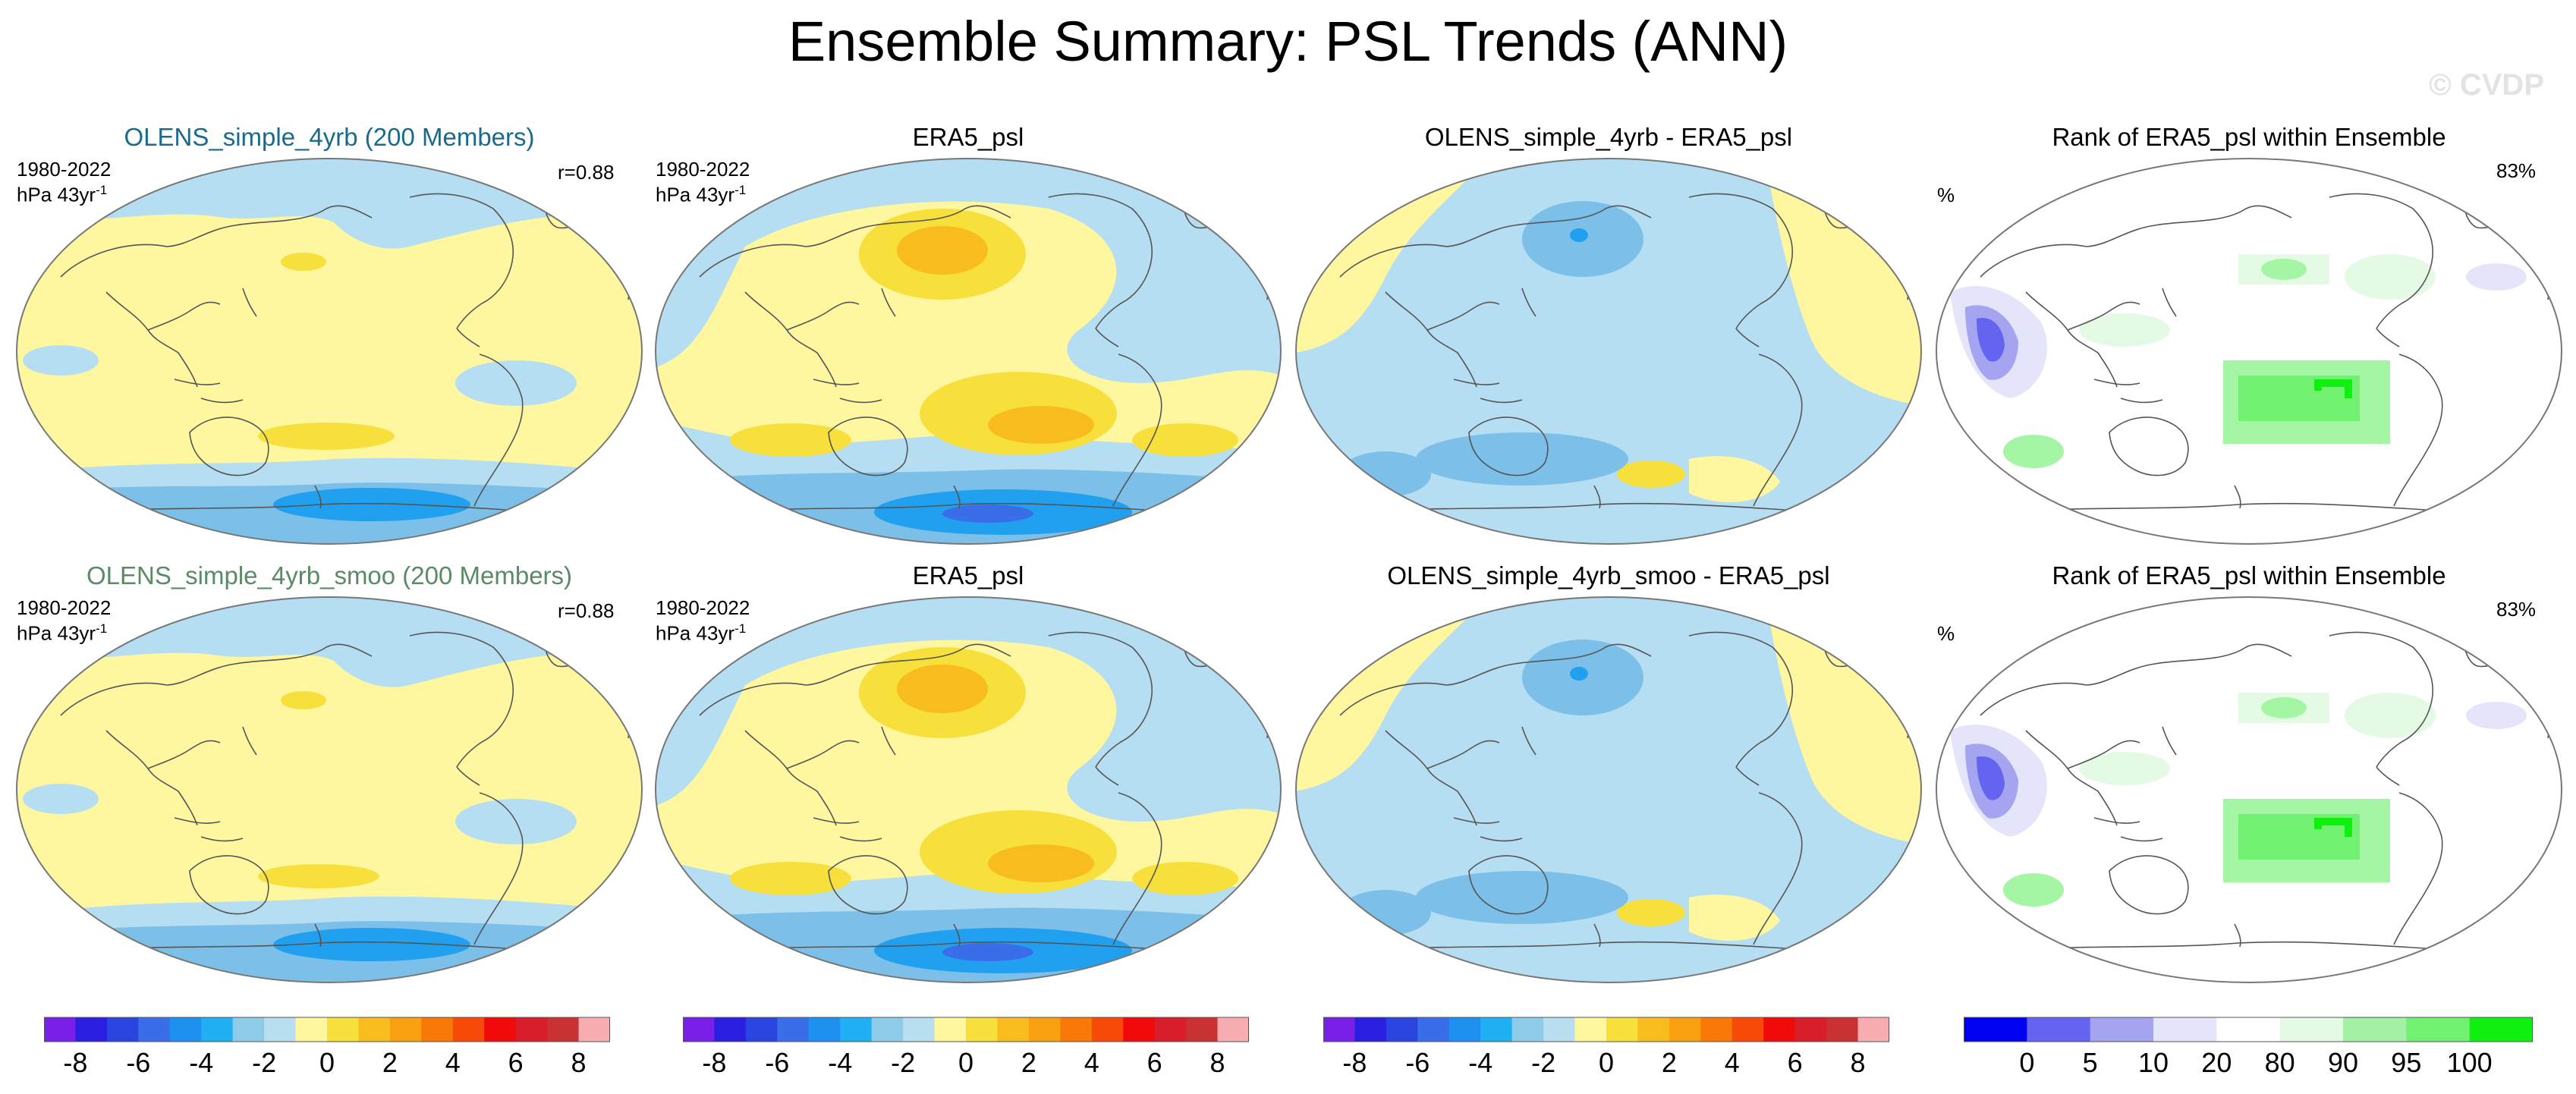 The image size is (2576, 1094). Describe the element at coordinates (2249, 575) in the screenshot. I see `row2-rank-title: Rank of ERA5_psl within Ensemble` at that location.